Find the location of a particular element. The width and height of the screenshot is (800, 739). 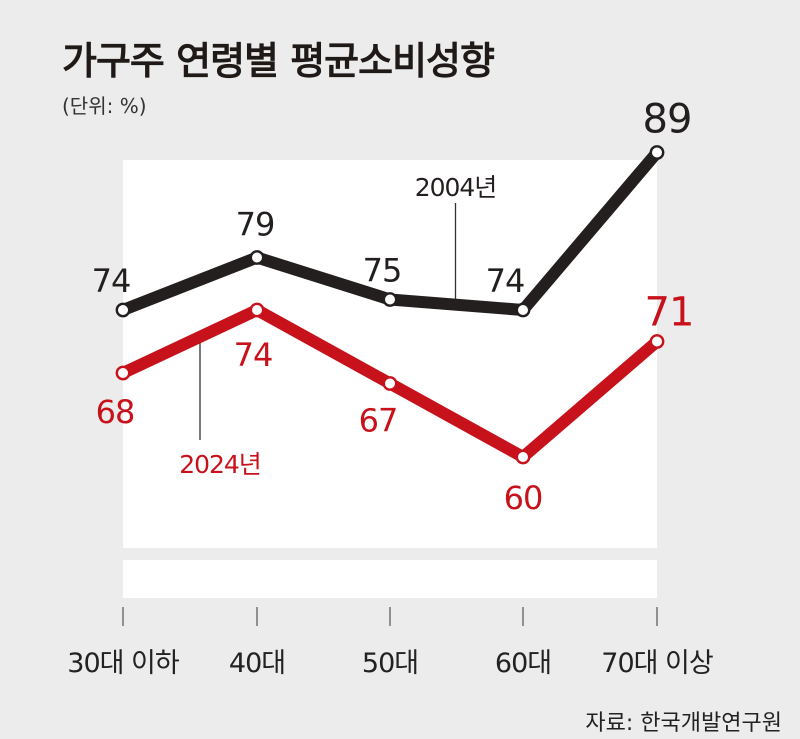

data-label: 68 is located at coordinates (115, 412).